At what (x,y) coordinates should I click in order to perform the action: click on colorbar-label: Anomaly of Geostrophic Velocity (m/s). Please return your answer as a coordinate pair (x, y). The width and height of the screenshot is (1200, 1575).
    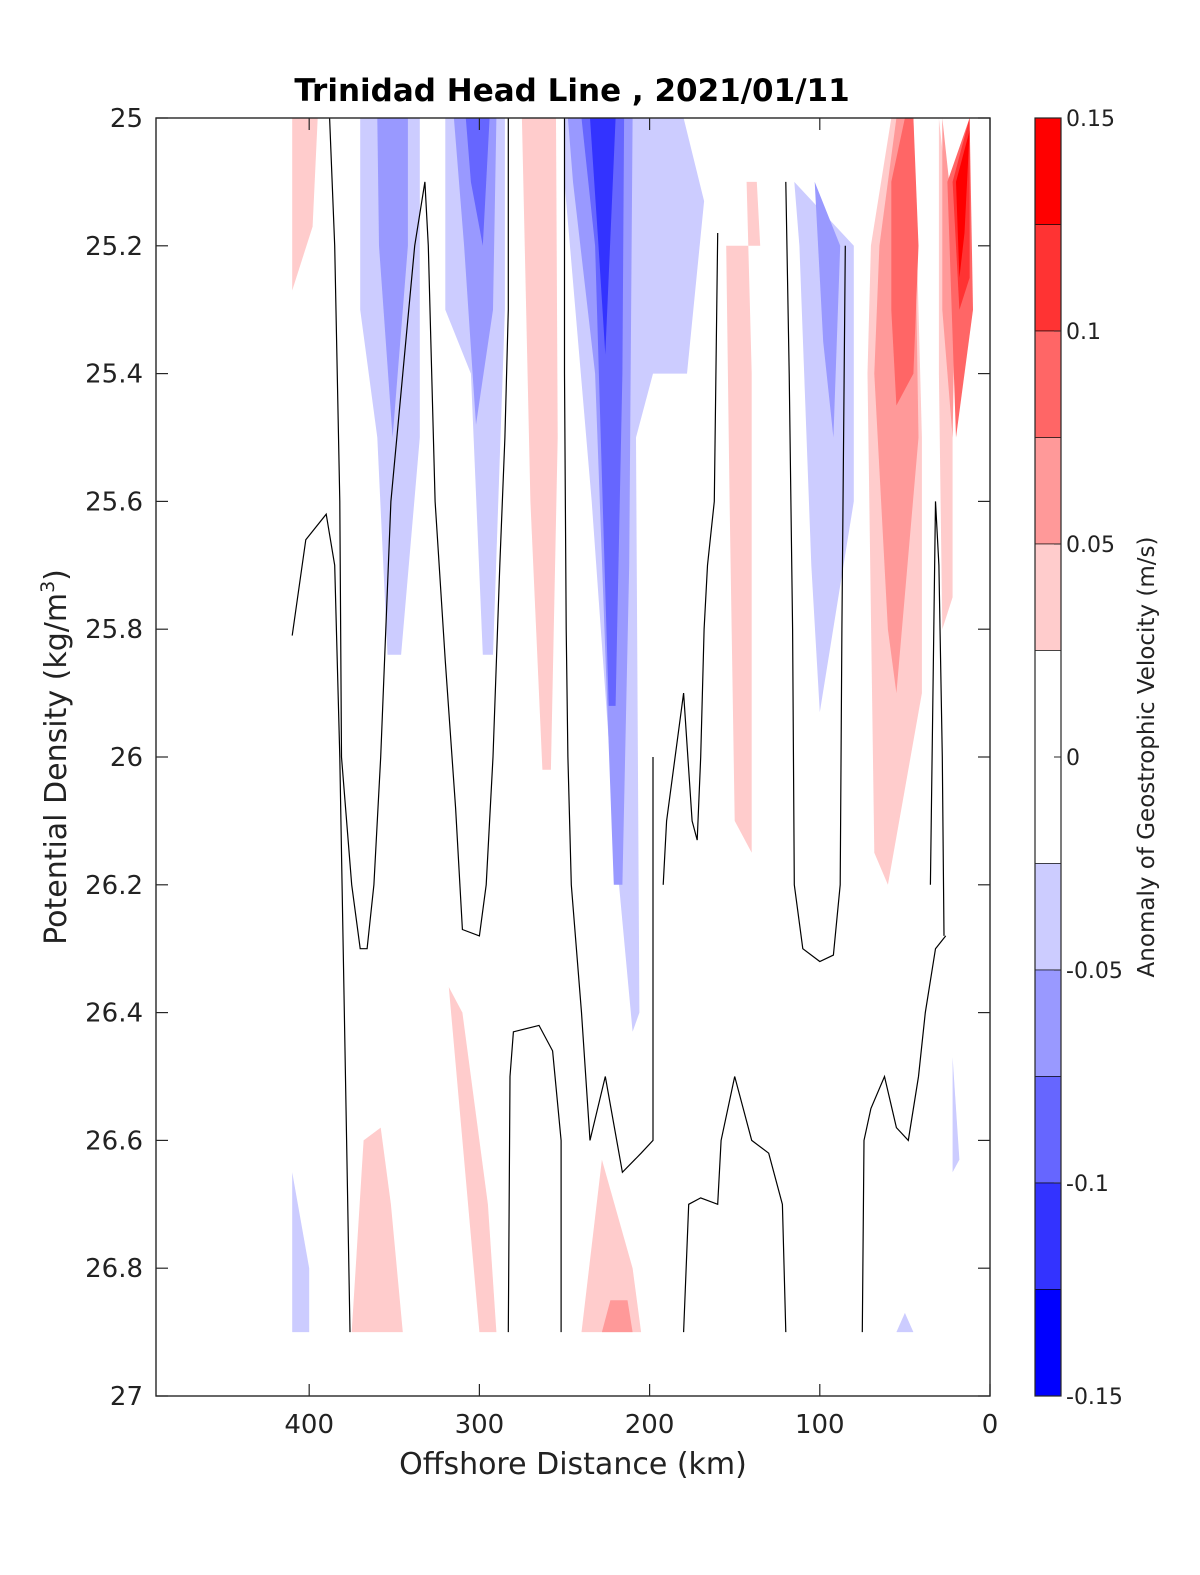
    Looking at the image, I should click on (1147, 757).